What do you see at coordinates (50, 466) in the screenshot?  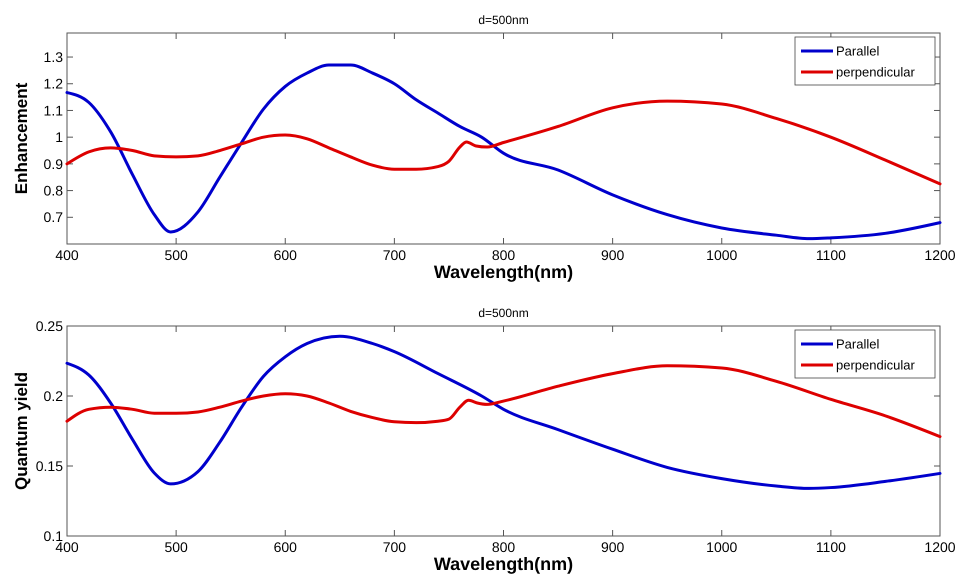 I see `y-tick-label: 0.15` at bounding box center [50, 466].